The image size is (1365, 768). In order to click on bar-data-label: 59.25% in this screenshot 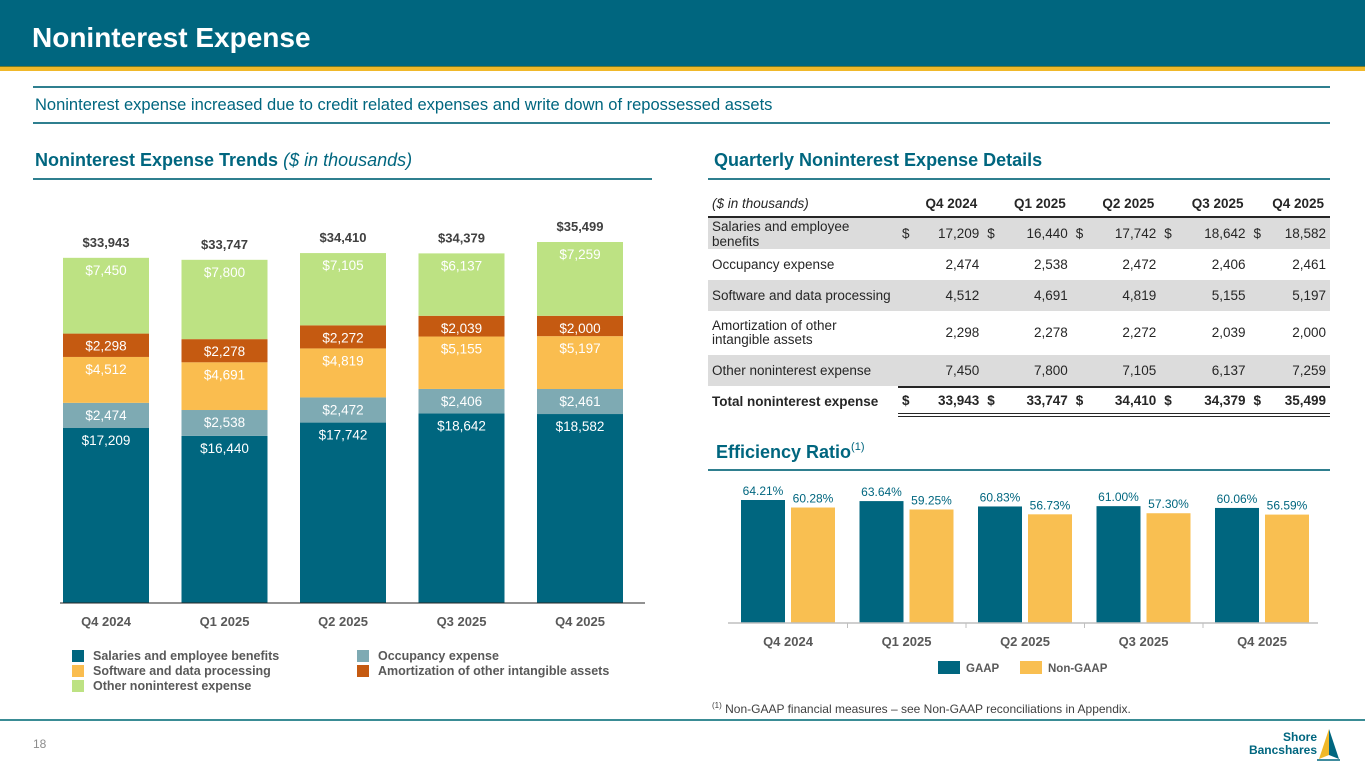, I will do `click(931, 501)`.